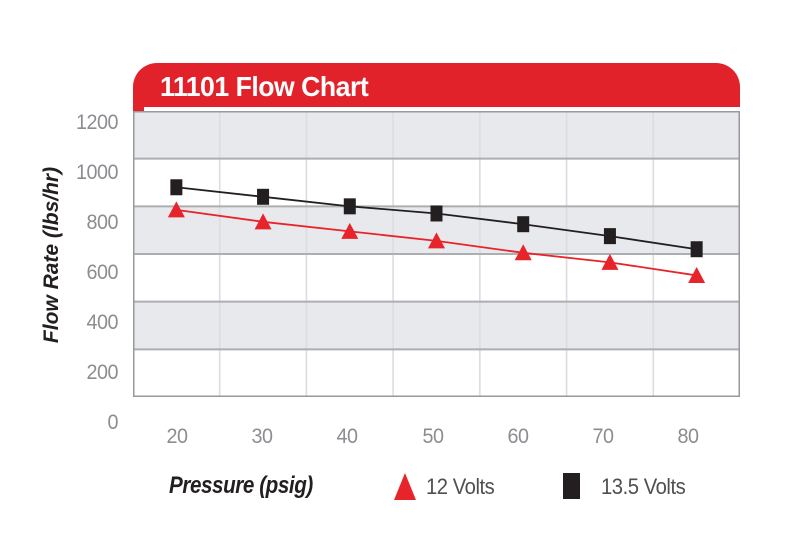 The image size is (800, 554). Describe the element at coordinates (405, 486) in the screenshot. I see `triangle-marker-icon` at that location.